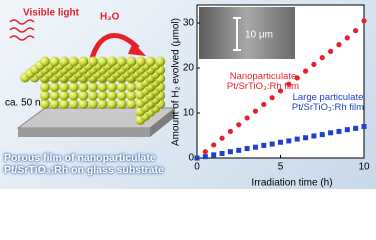 The height and width of the screenshot is (240, 376). Describe the element at coordinates (237, 34) in the screenshot. I see `scale-bar` at that location.